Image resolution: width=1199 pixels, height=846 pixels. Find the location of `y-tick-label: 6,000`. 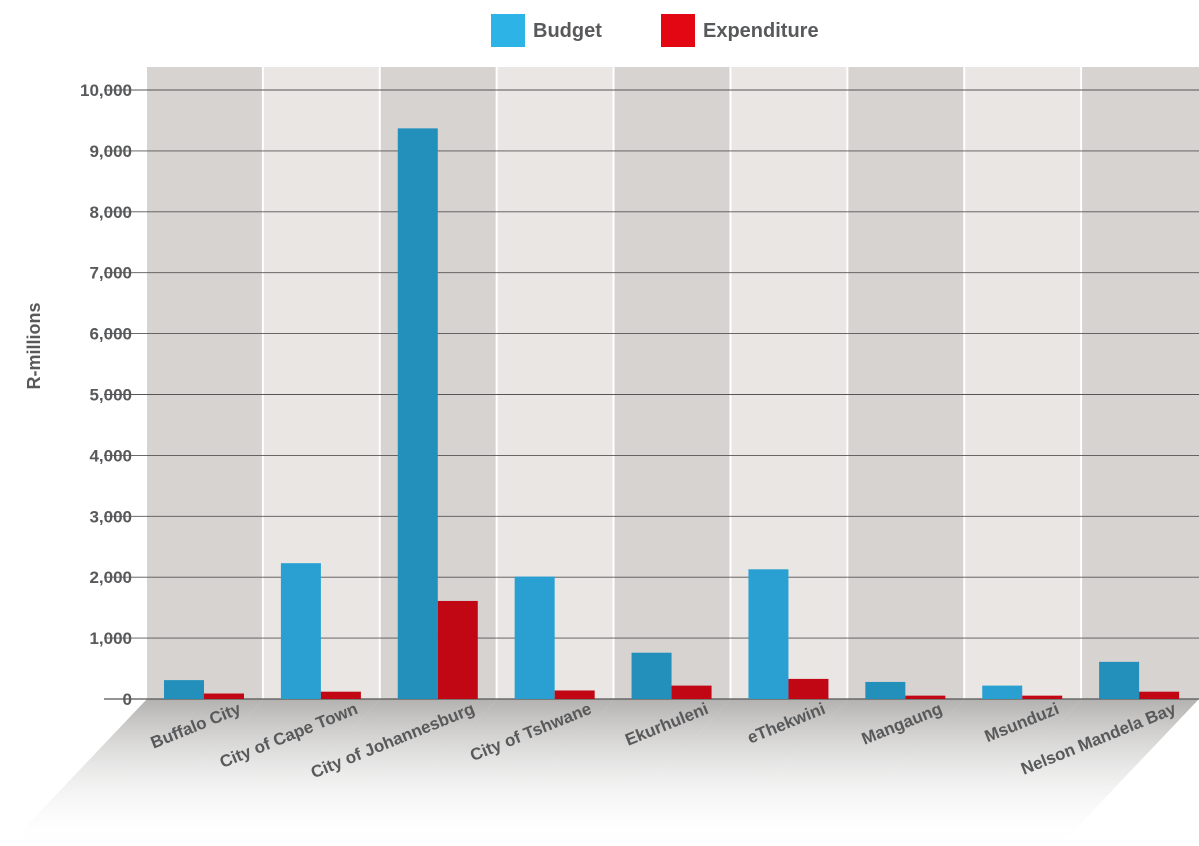

y-tick-label: 6,000 is located at coordinates (110, 334).